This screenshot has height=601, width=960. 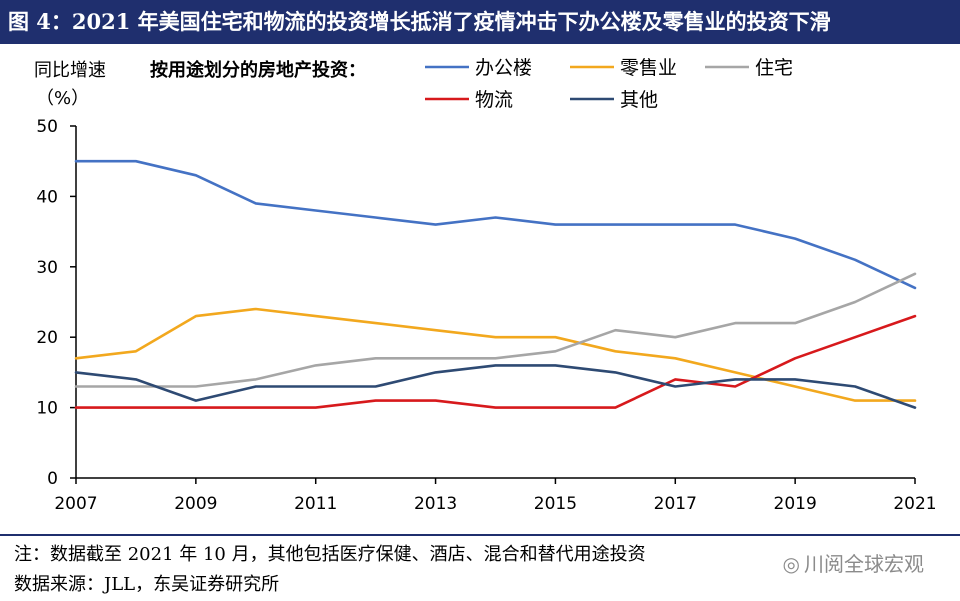 What do you see at coordinates (435, 504) in the screenshot?
I see `x-tick-label: 2013` at bounding box center [435, 504].